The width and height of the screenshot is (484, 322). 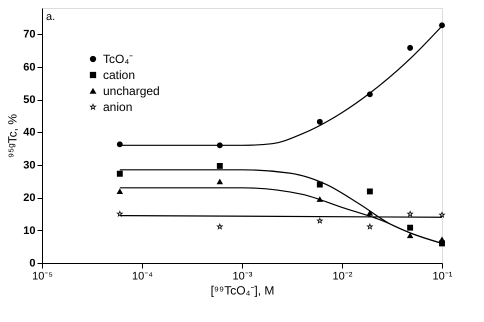 I want to click on y-tick-label: 20, so click(x=29, y=198).